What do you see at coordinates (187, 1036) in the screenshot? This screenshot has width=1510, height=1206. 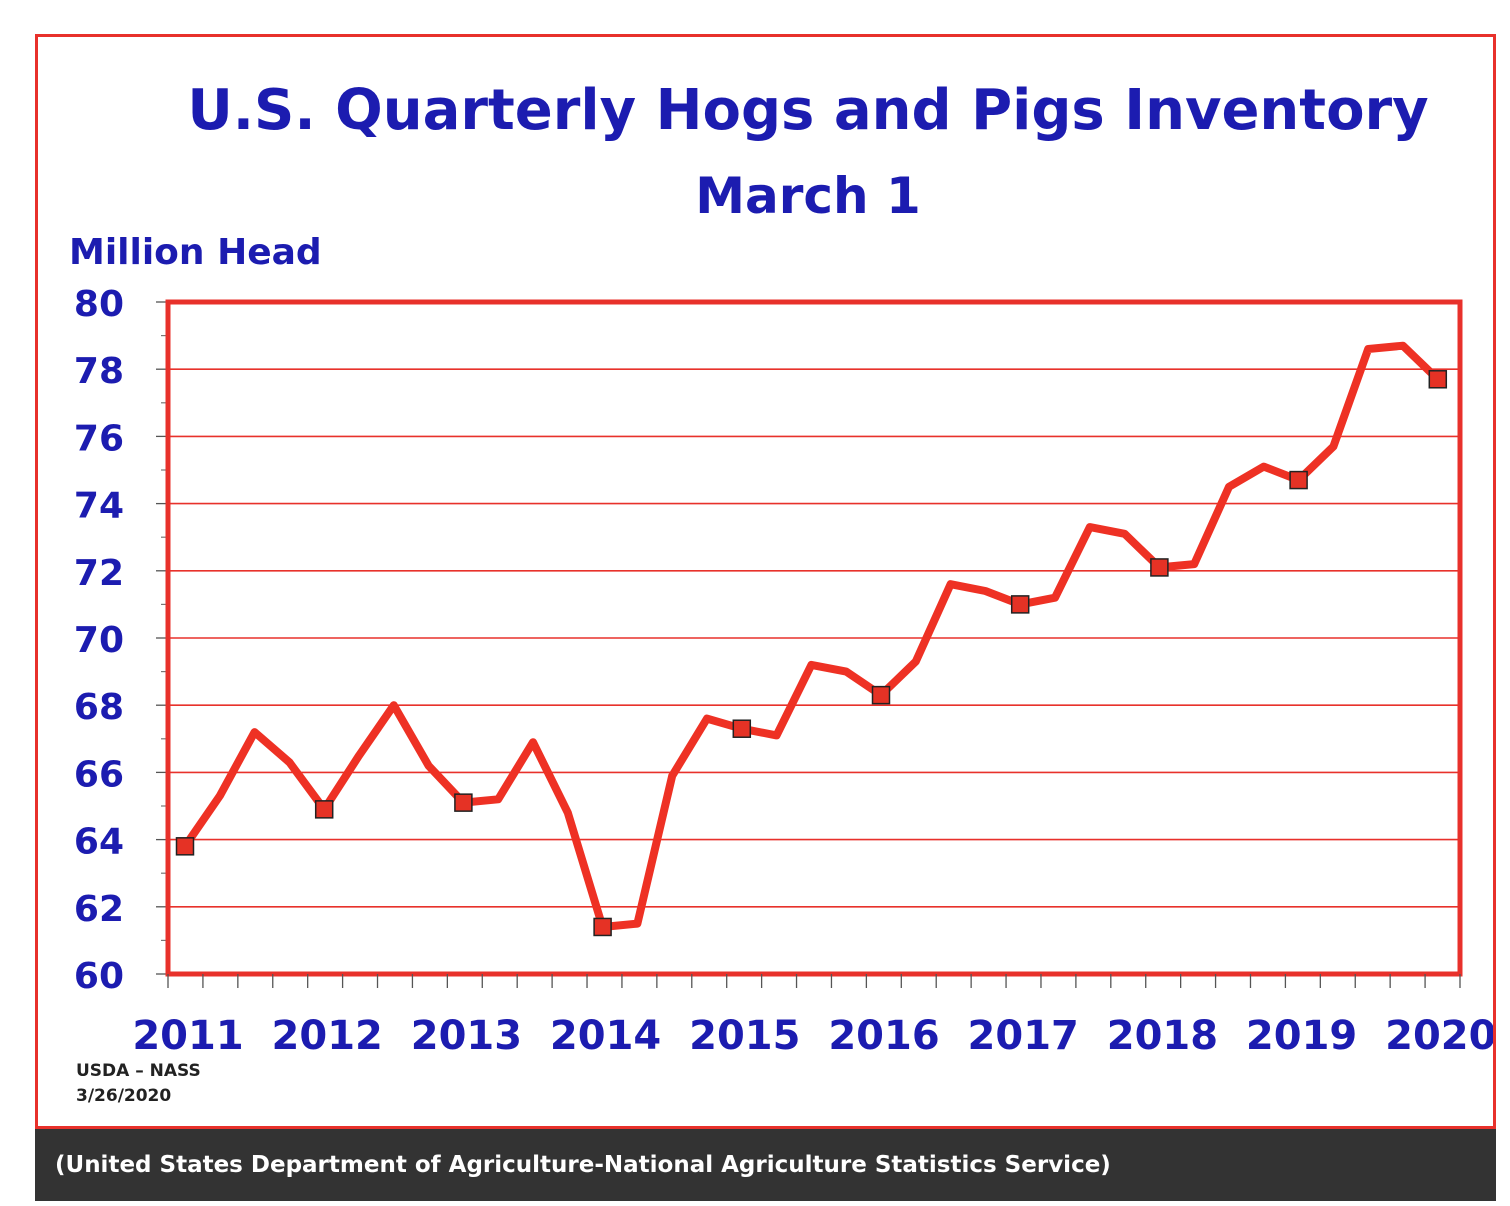 I see `x-tick-label-2011: 2011` at bounding box center [187, 1036].